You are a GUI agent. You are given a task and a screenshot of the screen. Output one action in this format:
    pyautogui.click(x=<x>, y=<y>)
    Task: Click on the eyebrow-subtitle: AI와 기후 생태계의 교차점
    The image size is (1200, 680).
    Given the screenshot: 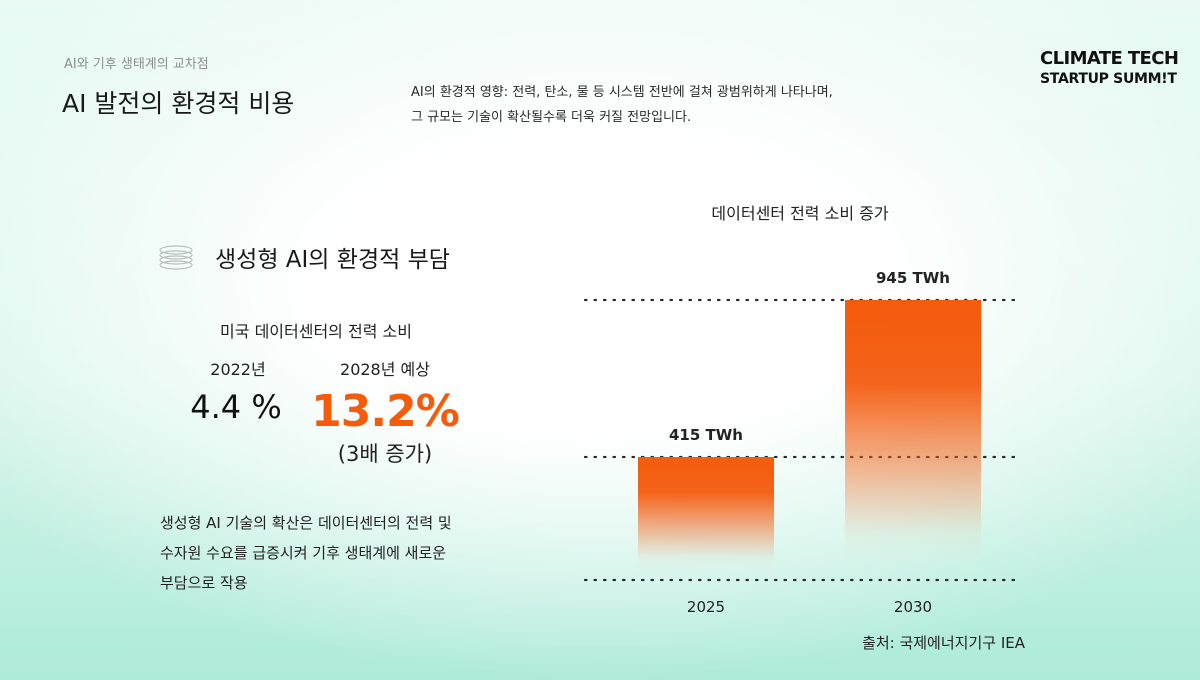 What is the action you would take?
    pyautogui.click(x=136, y=64)
    